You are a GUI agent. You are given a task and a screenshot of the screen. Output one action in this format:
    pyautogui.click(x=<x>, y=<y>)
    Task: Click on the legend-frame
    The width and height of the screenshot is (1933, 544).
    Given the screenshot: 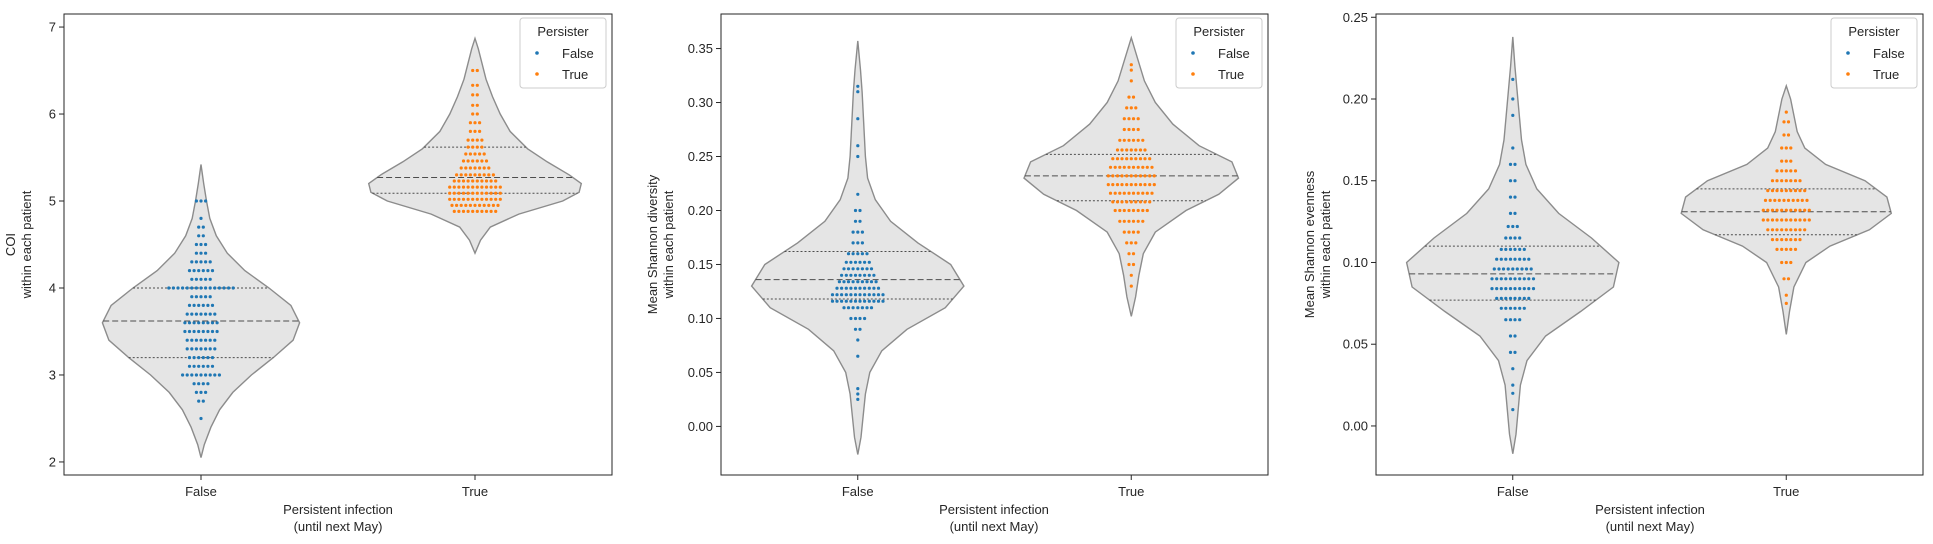 What is the action you would take?
    pyautogui.click(x=563, y=53)
    